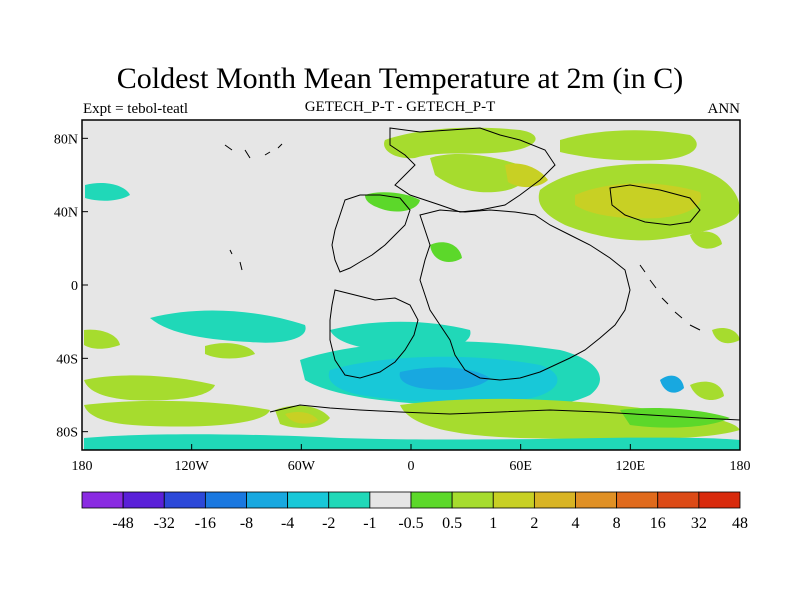 This screenshot has height=600, width=800. Describe the element at coordinates (493, 523) in the screenshot. I see `colorbar-label: 1` at that location.